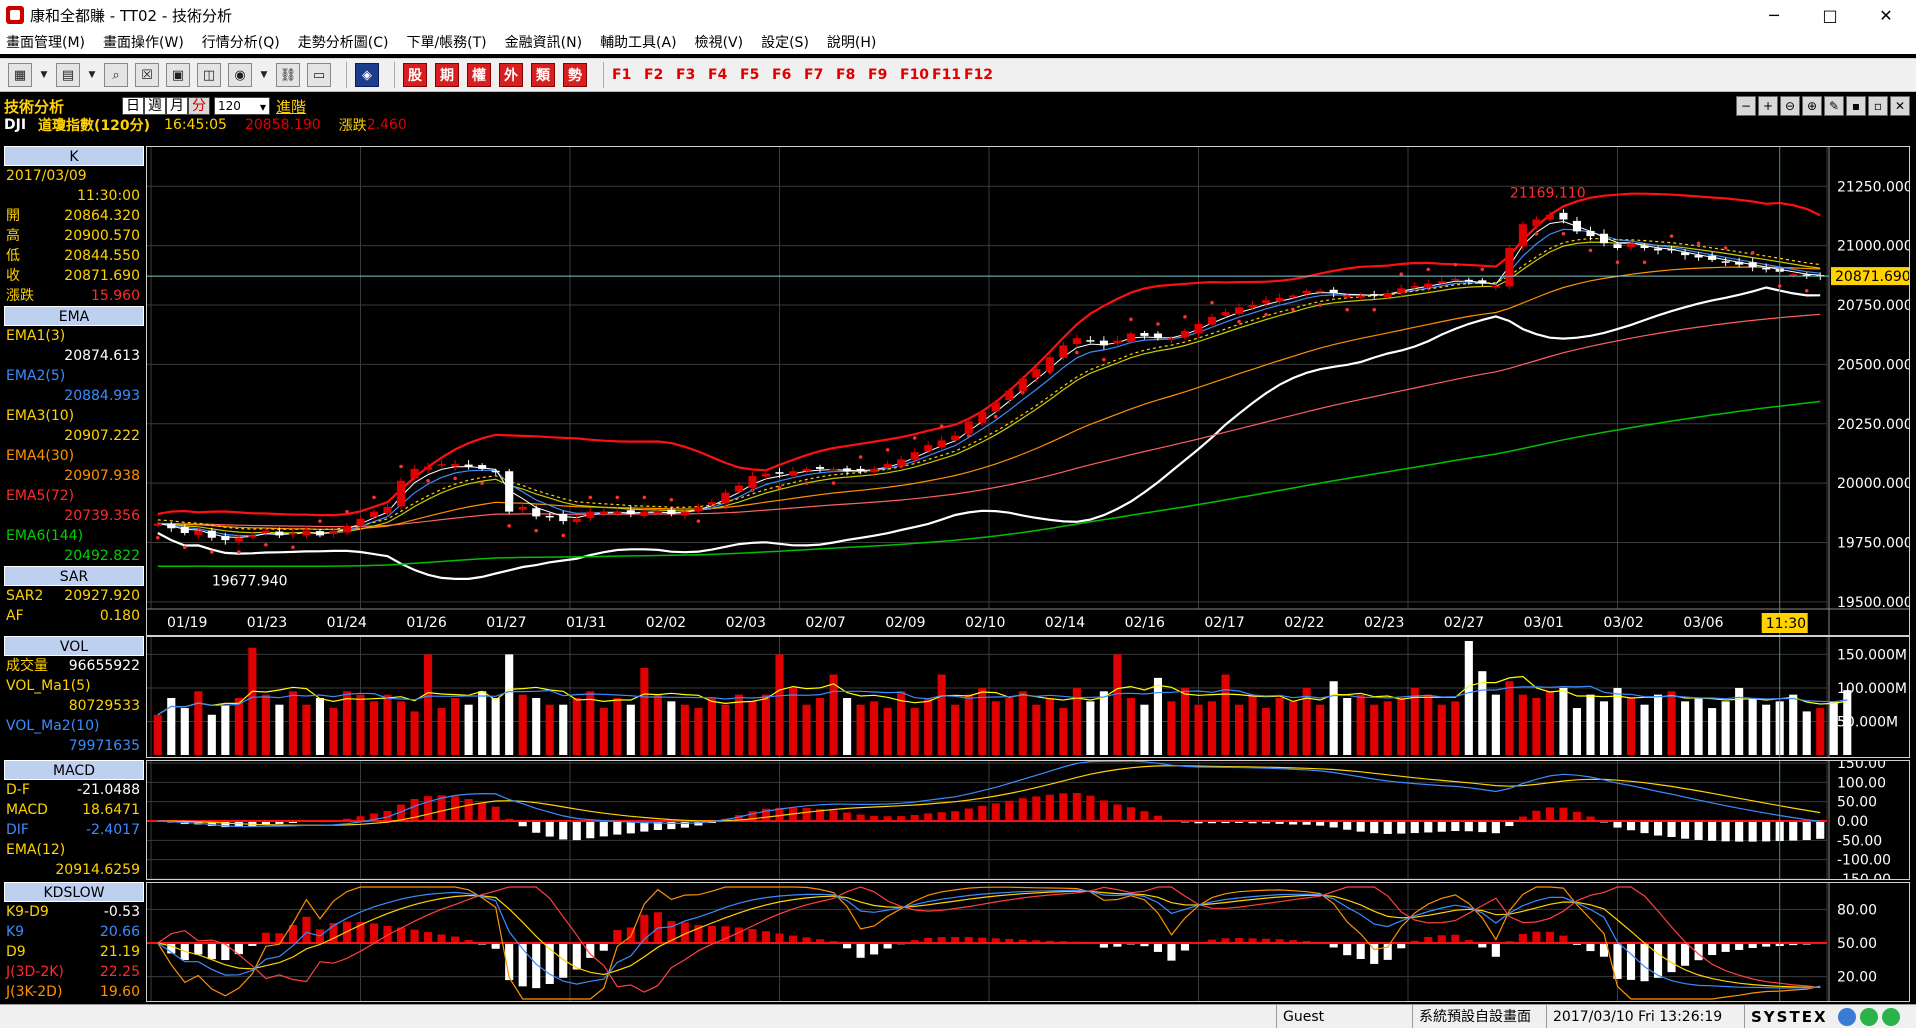 Image resolution: width=1916 pixels, height=1028 pixels. Describe the element at coordinates (40, 496) in the screenshot. I see `ema5-label: EMA5(72)` at that location.